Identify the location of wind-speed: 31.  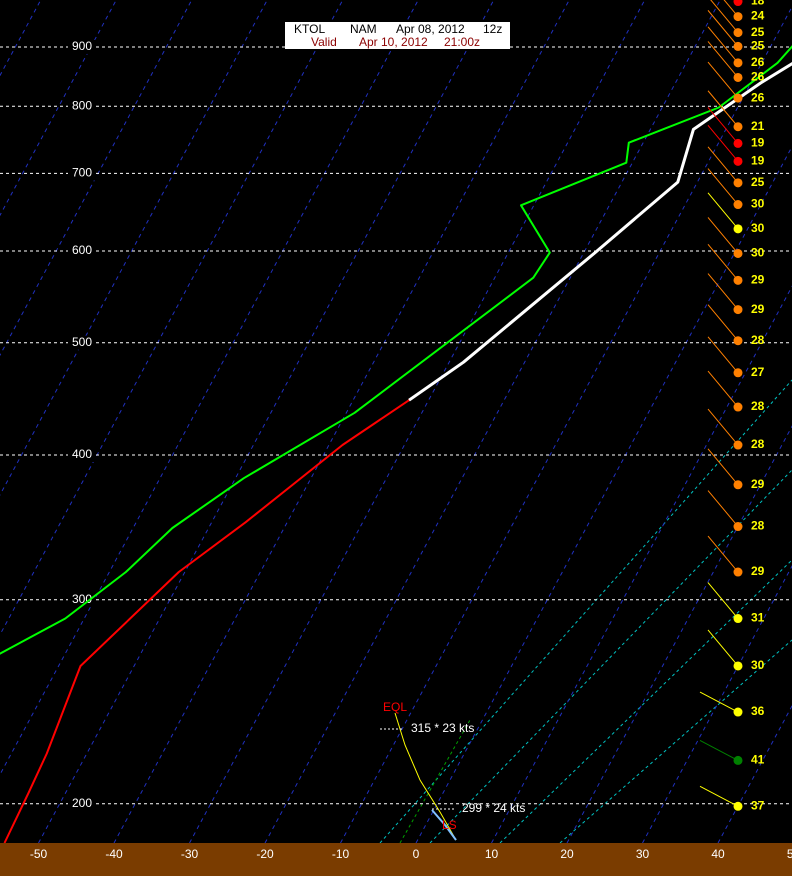
(758, 618).